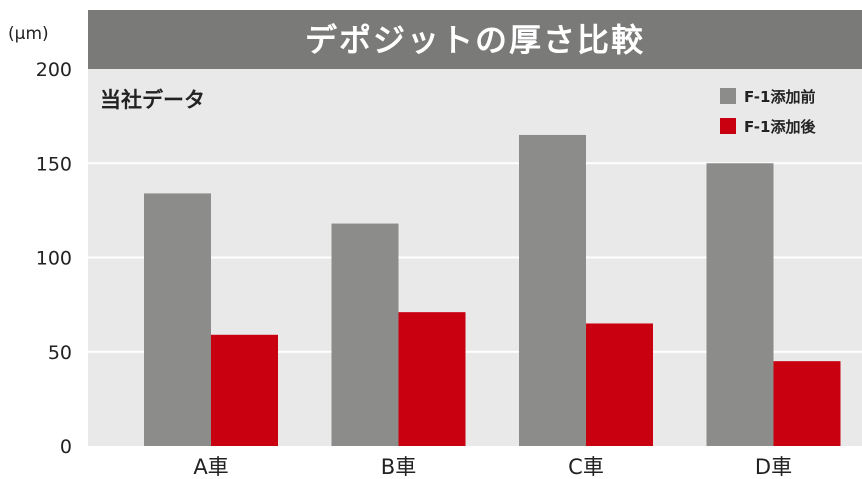  I want to click on bar-A車-series-1, so click(244, 390).